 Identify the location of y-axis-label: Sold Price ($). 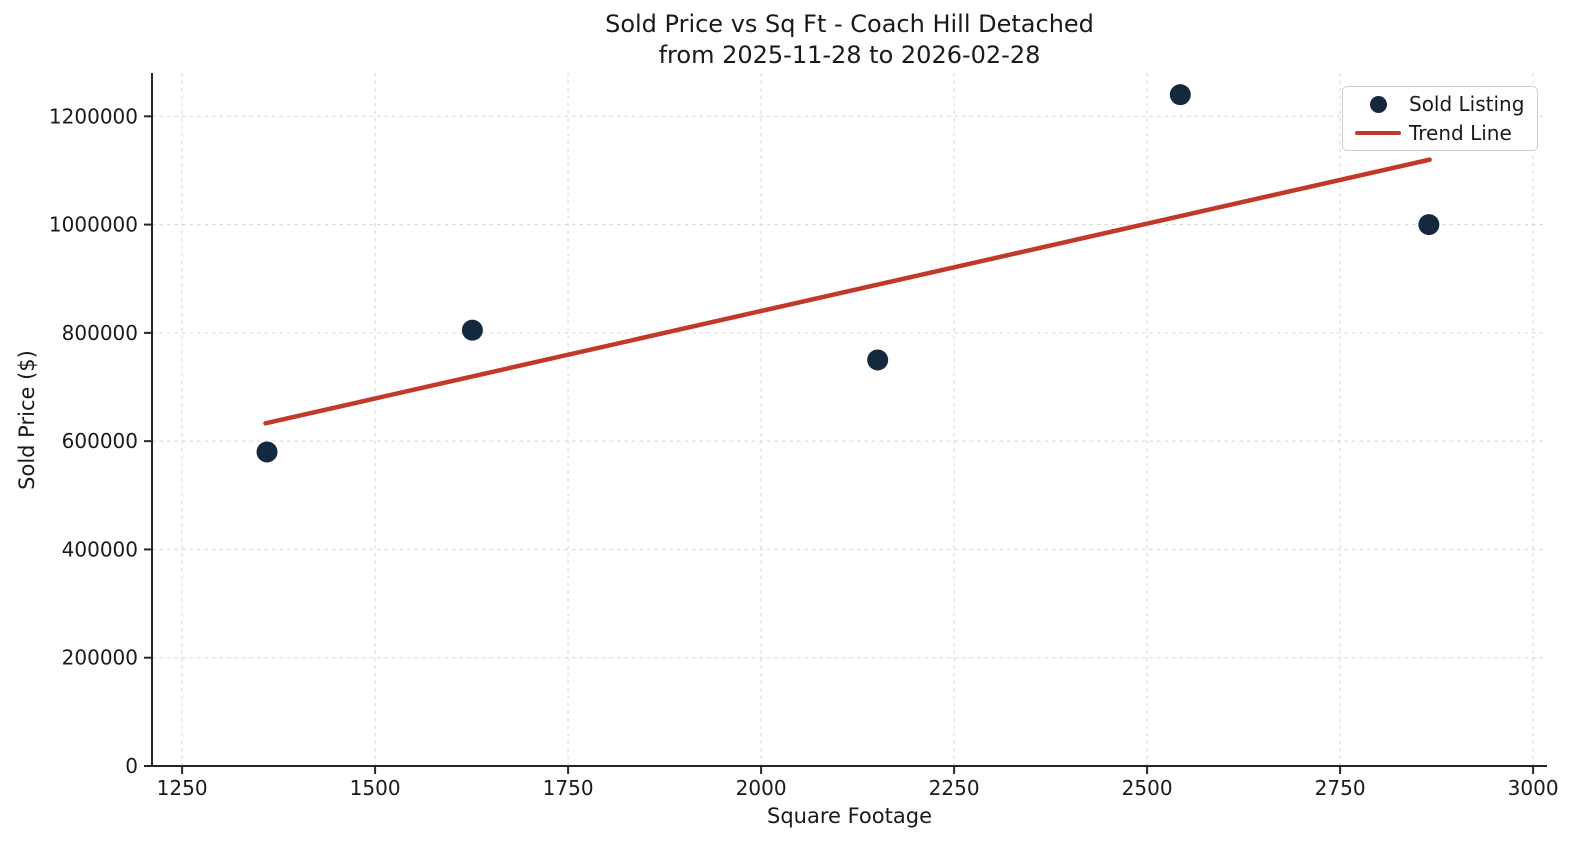
(27, 420).